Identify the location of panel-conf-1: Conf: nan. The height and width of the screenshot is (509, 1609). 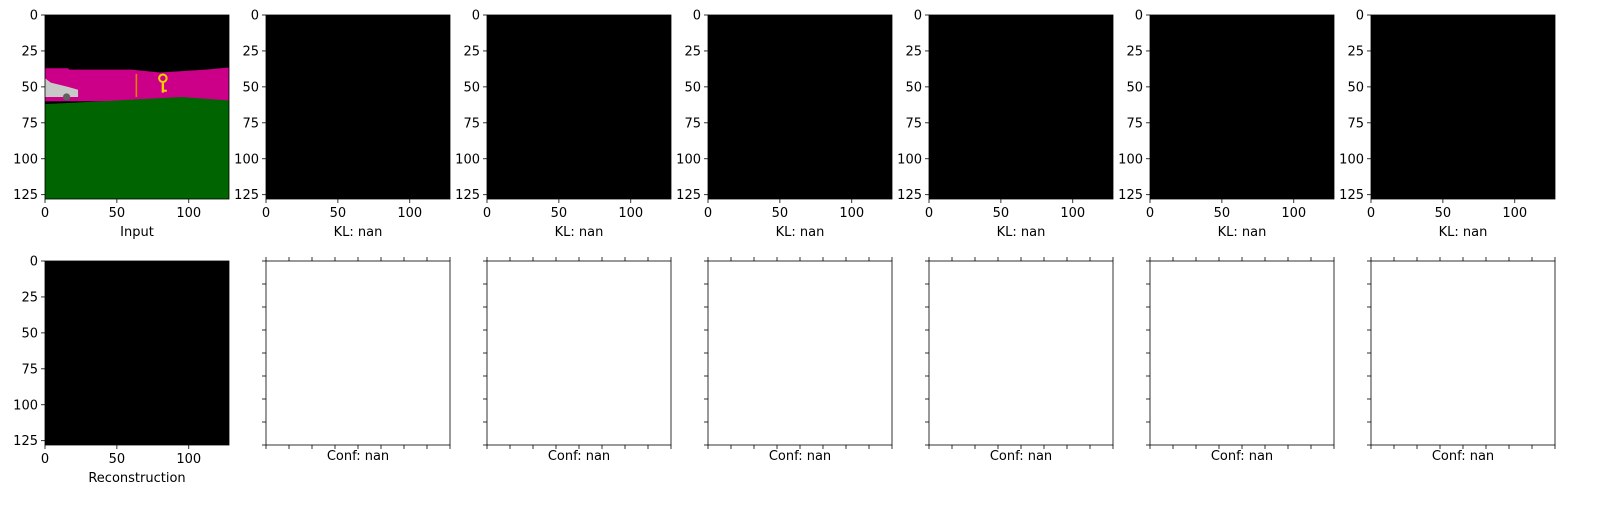
(356, 360).